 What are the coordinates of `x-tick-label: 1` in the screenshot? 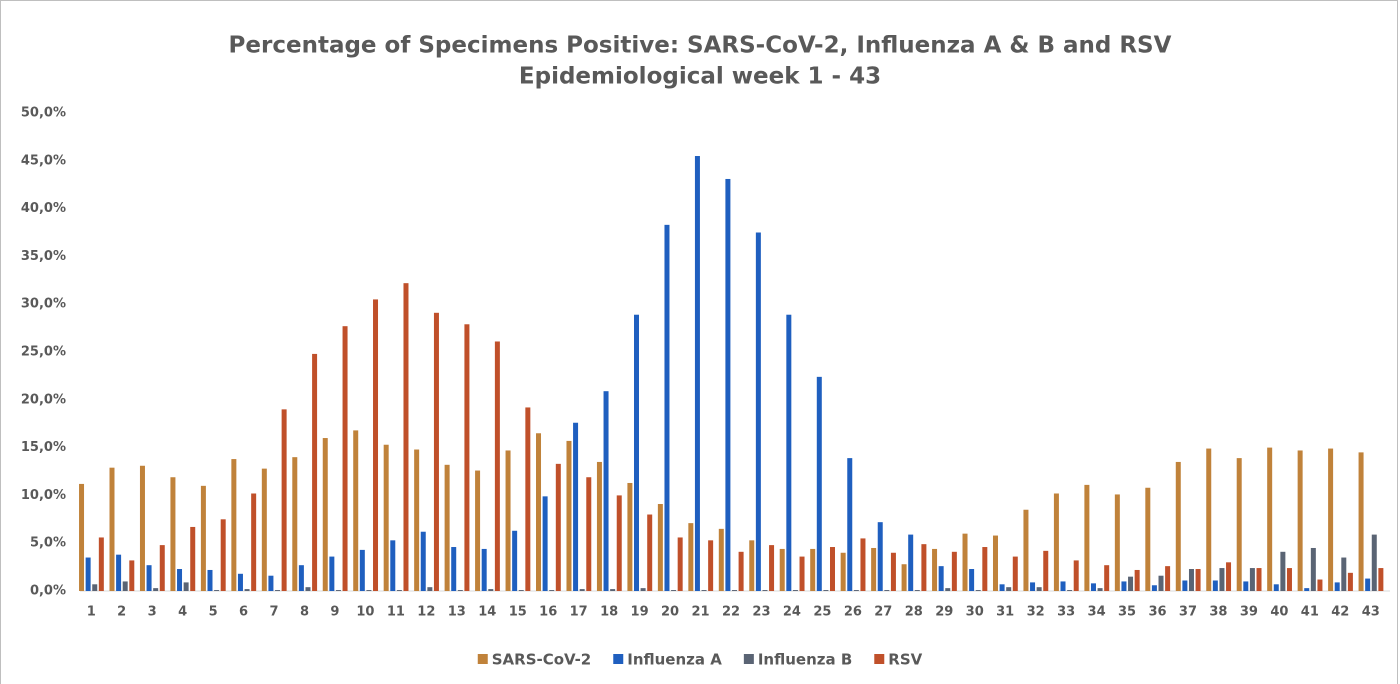 It's located at (91, 612).